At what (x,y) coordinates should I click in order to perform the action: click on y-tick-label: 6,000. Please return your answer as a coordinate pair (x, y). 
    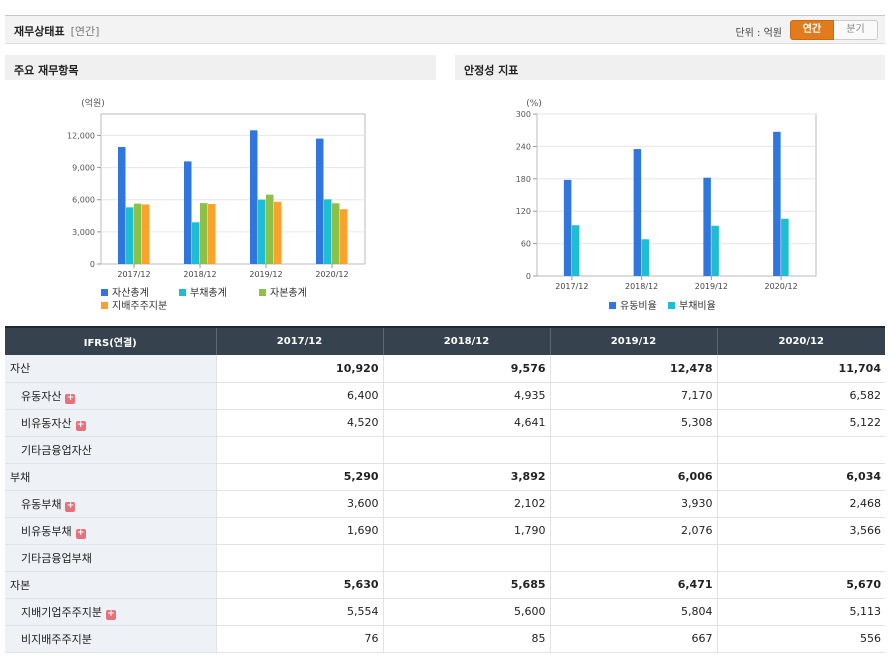
    Looking at the image, I should click on (83, 200).